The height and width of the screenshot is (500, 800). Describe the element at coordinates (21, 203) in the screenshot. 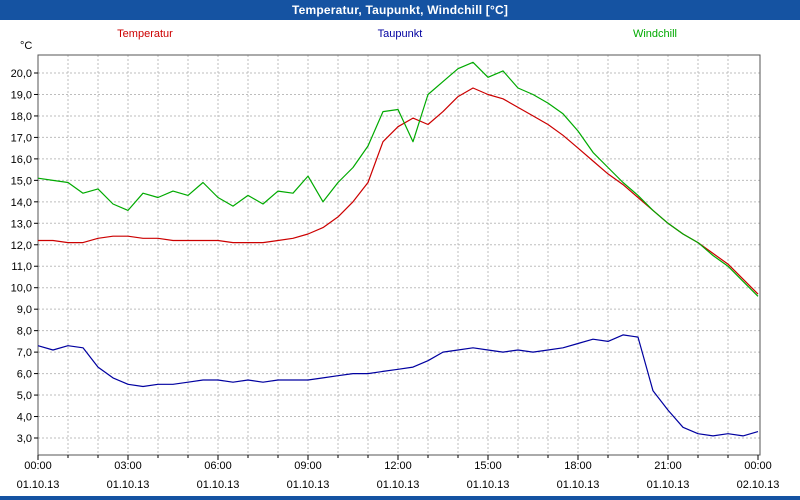

I see `y-tick-label: 14,0` at that location.